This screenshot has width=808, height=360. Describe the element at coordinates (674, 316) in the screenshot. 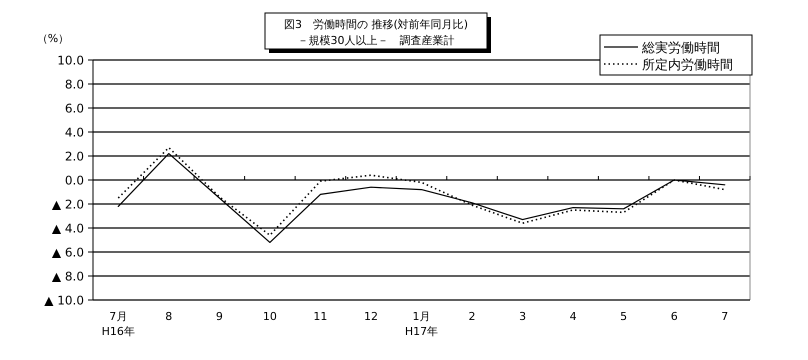

I see `x-tick-label: 6` at that location.